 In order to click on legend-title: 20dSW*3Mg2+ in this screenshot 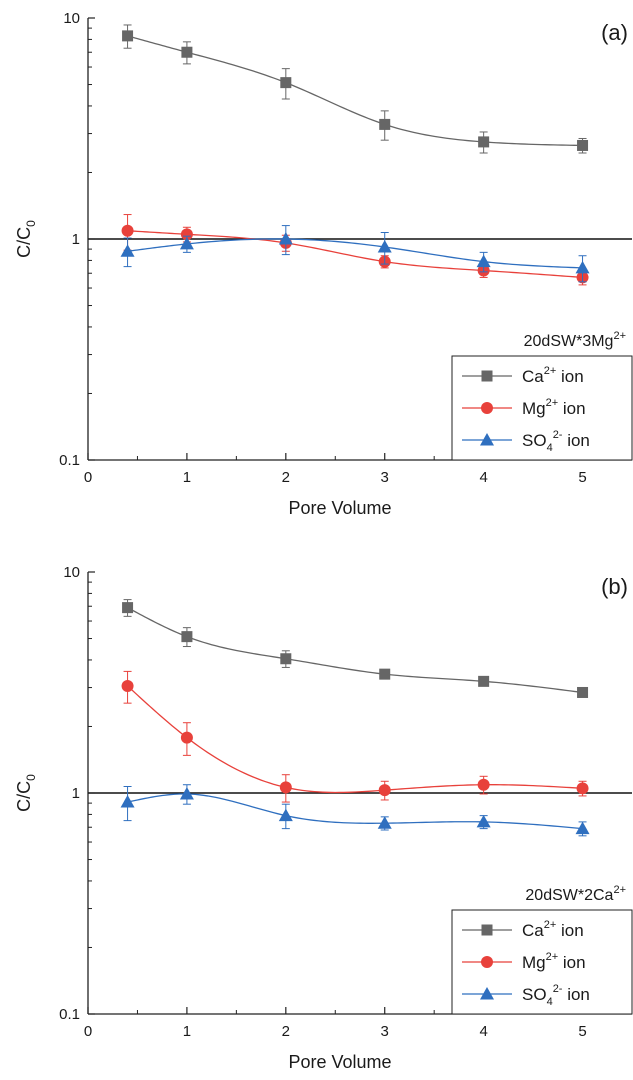, I will do `click(575, 340)`.